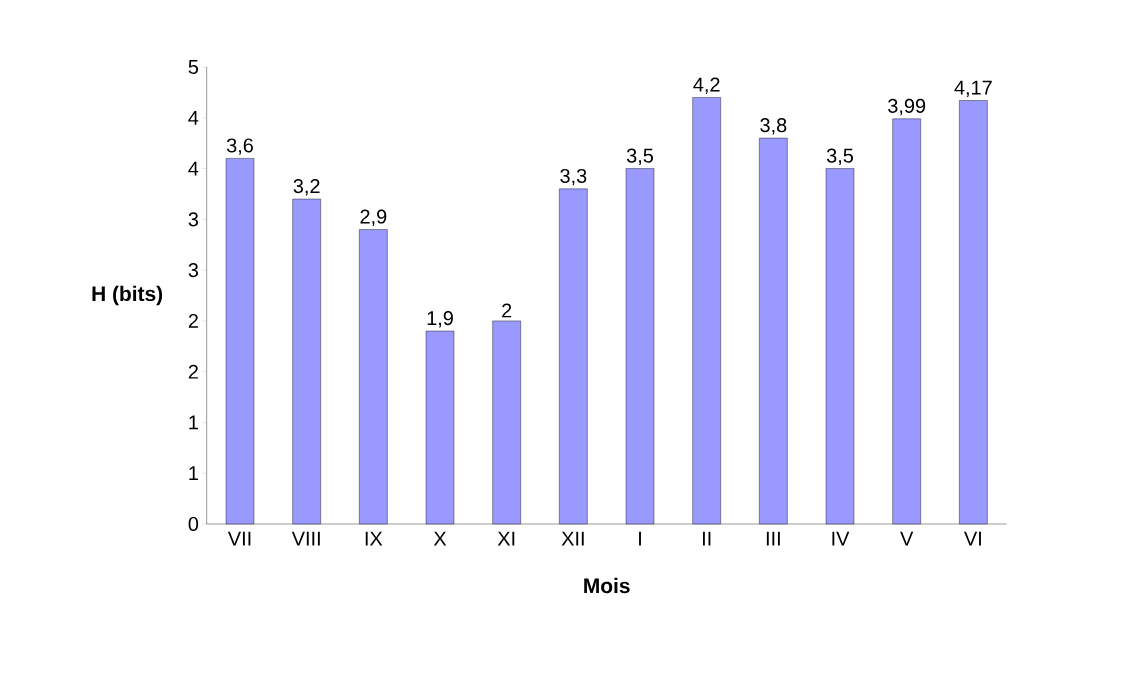 This screenshot has width=1138, height=691. What do you see at coordinates (907, 107) in the screenshot?
I see `data-label: 3,99` at bounding box center [907, 107].